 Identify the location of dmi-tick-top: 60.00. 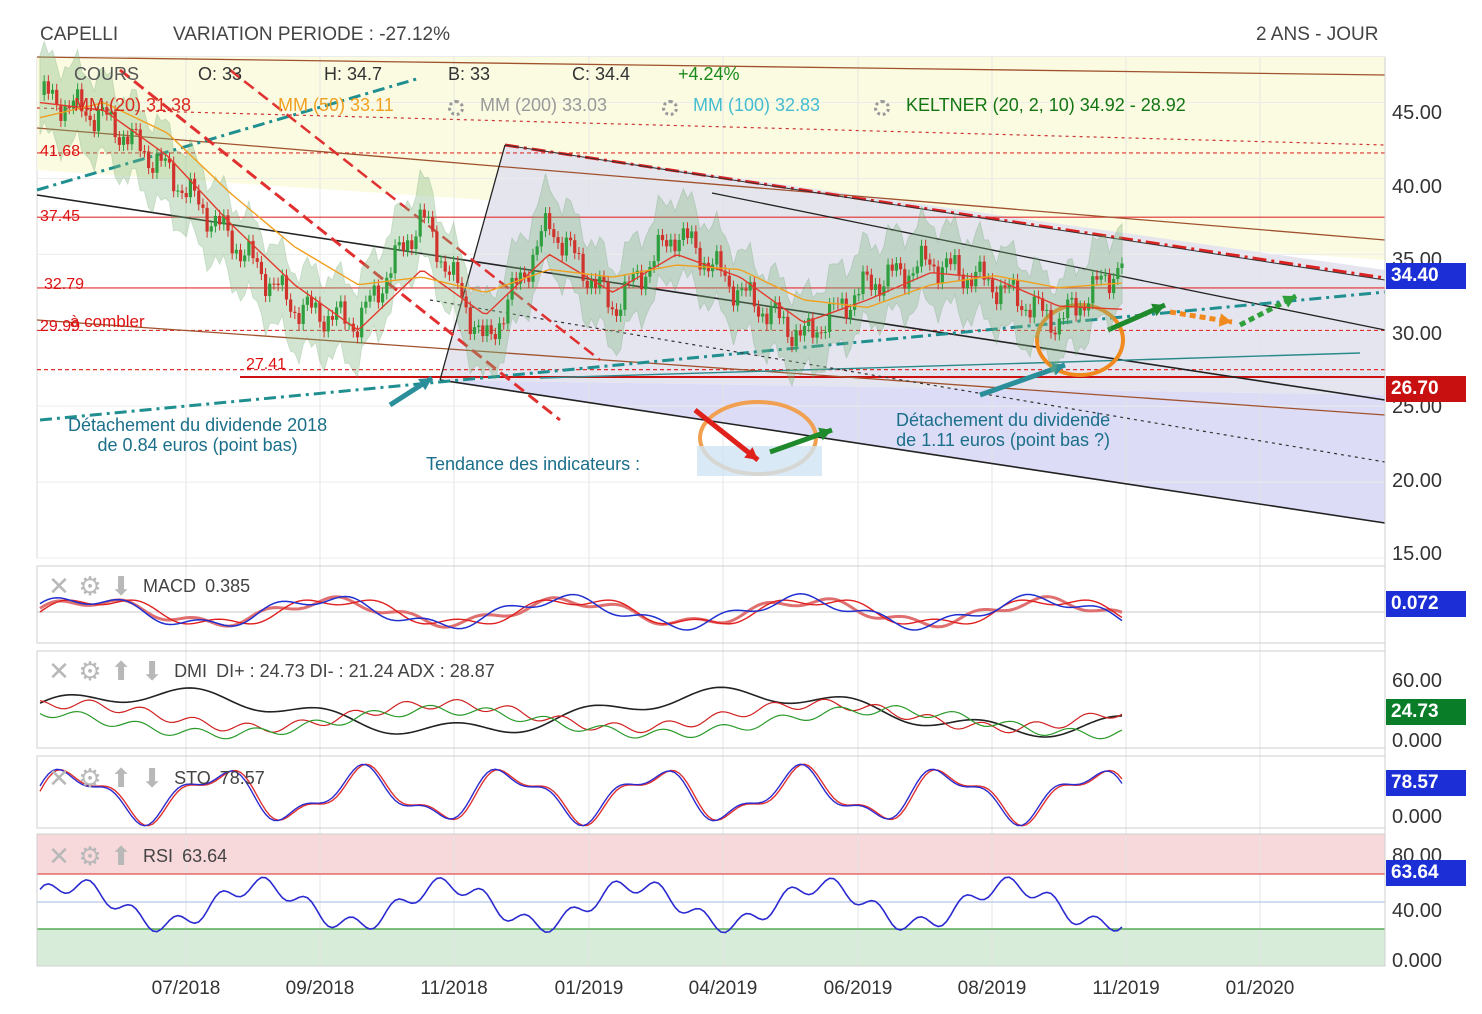
(1417, 681).